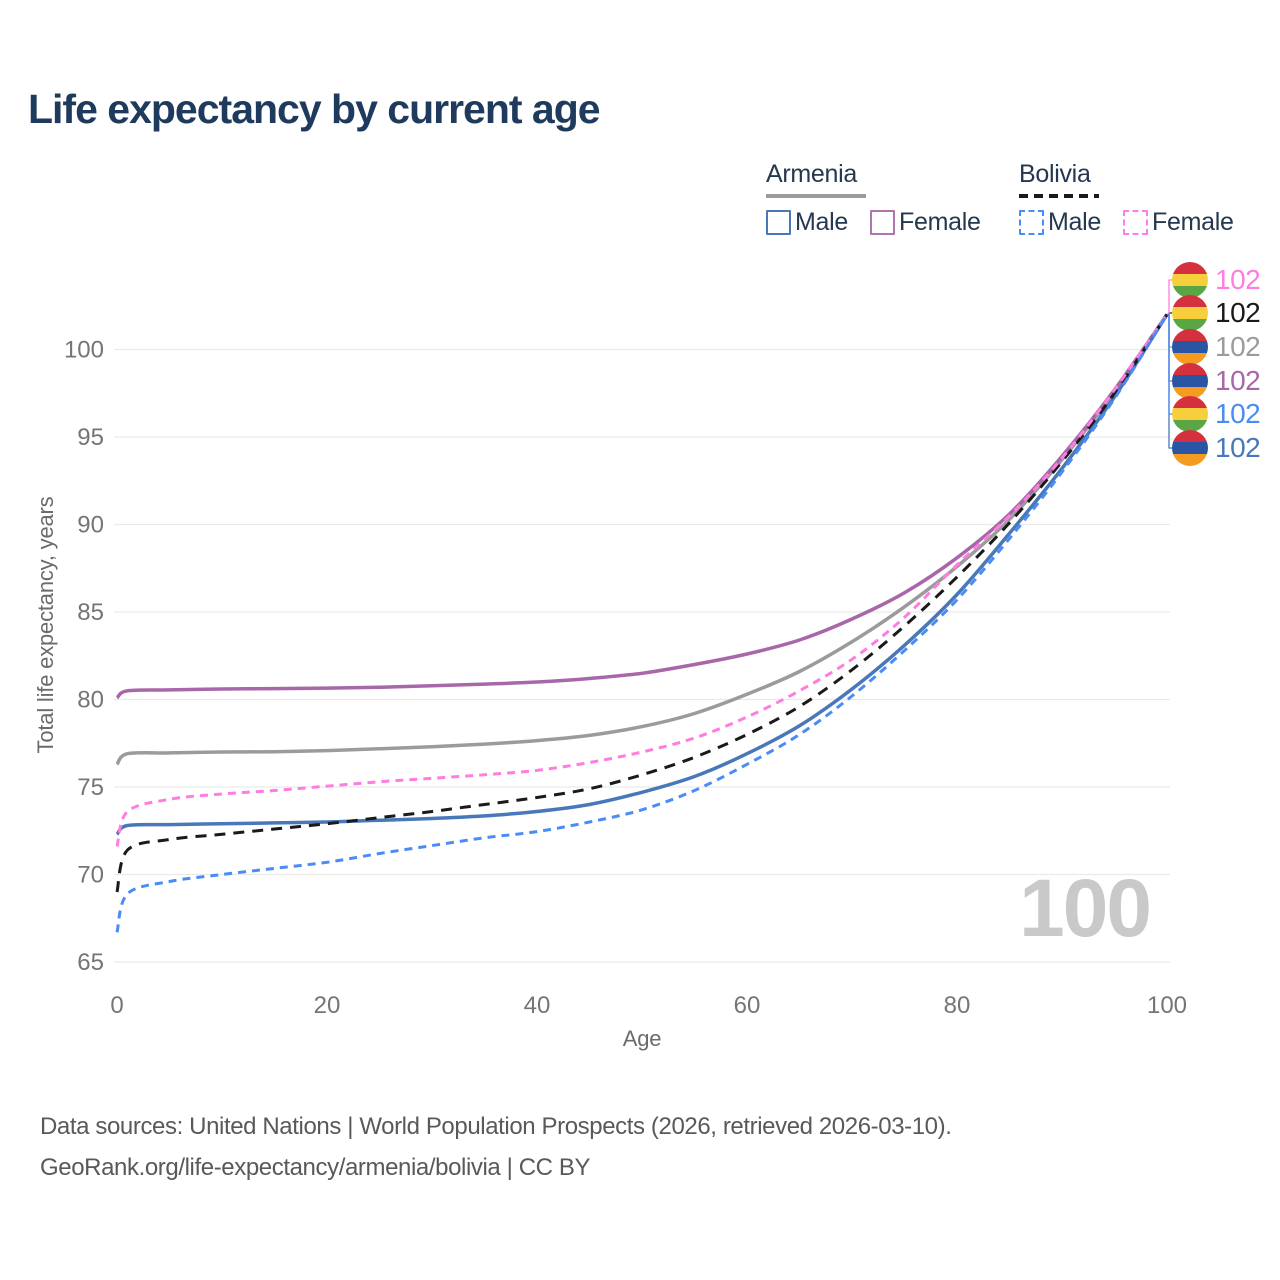 The width and height of the screenshot is (1280, 1280). I want to click on age-counter-watermark: 100, so click(1085, 908).